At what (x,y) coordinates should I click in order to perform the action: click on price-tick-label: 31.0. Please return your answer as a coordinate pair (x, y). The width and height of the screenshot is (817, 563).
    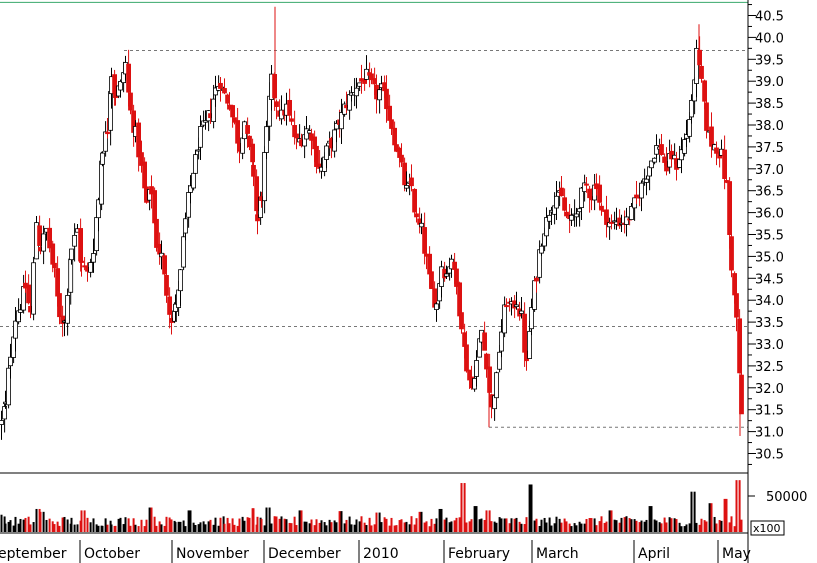
    Looking at the image, I should click on (769, 433).